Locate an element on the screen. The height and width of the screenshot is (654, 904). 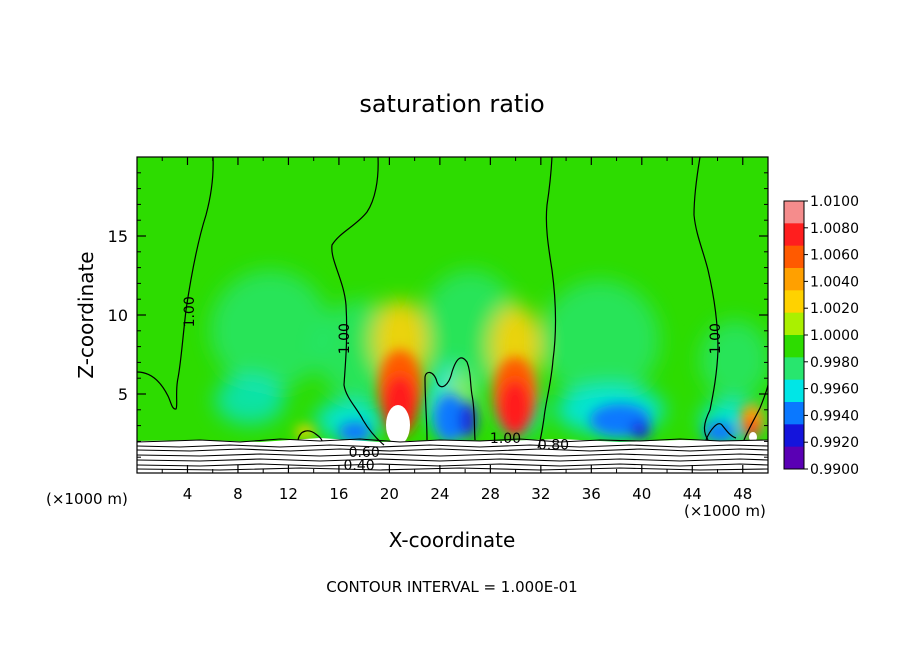
contour-label: 0.40 is located at coordinates (359, 466).